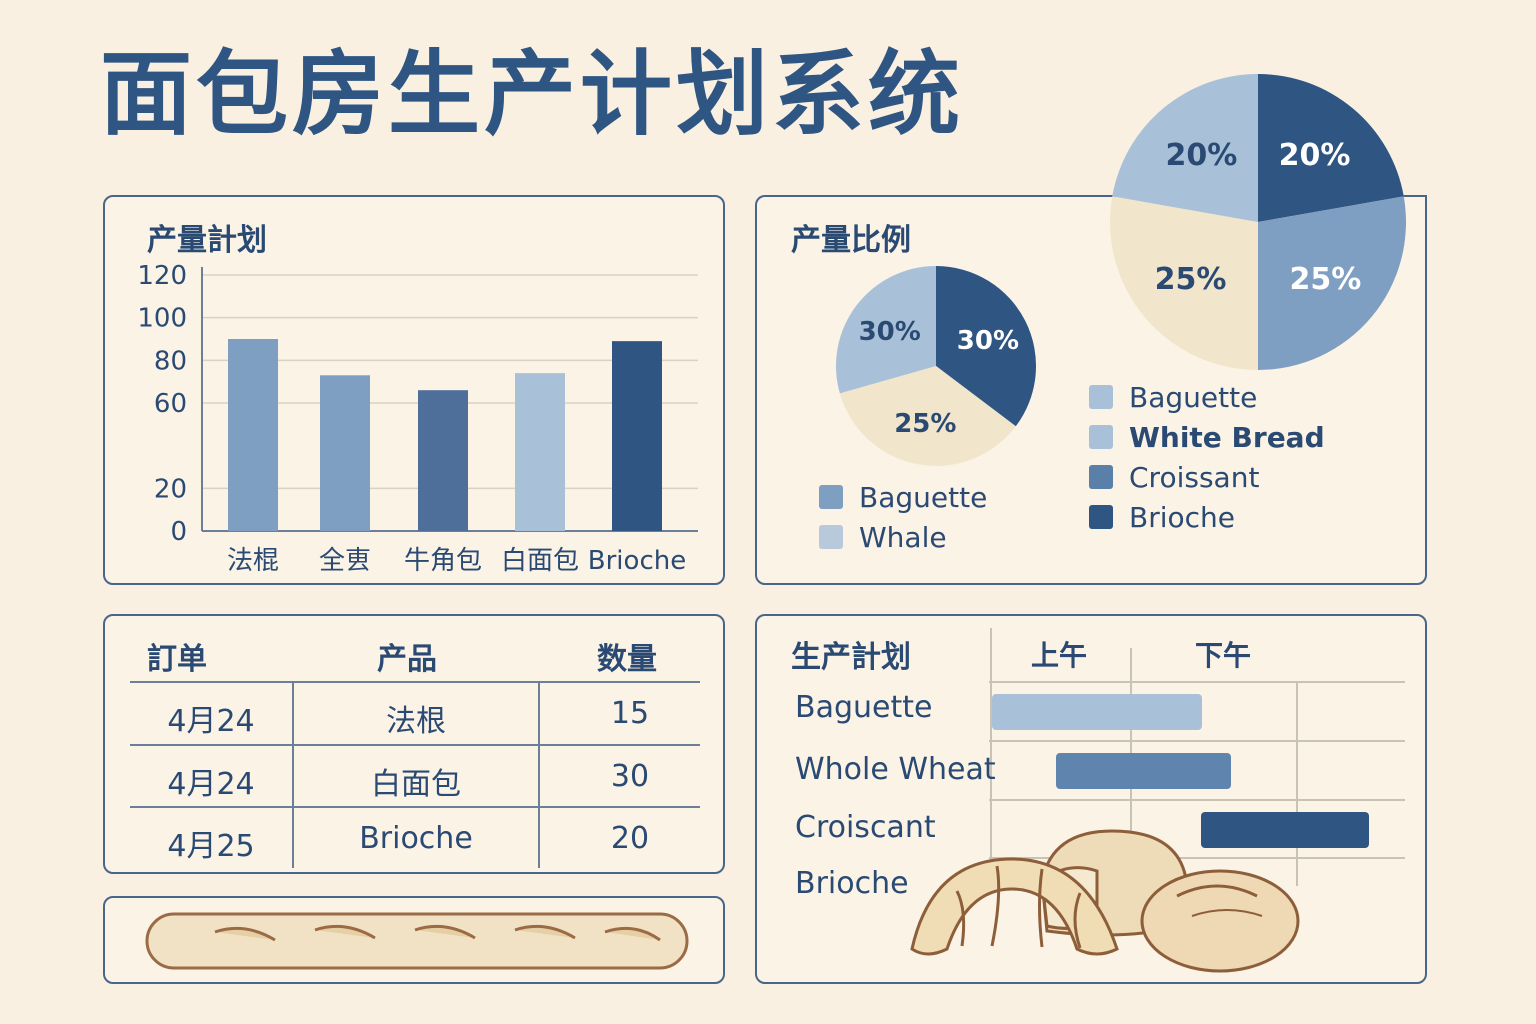 The height and width of the screenshot is (1024, 1536). I want to click on schedule-item-whole-wheat: Whole Wheat, so click(895, 769).